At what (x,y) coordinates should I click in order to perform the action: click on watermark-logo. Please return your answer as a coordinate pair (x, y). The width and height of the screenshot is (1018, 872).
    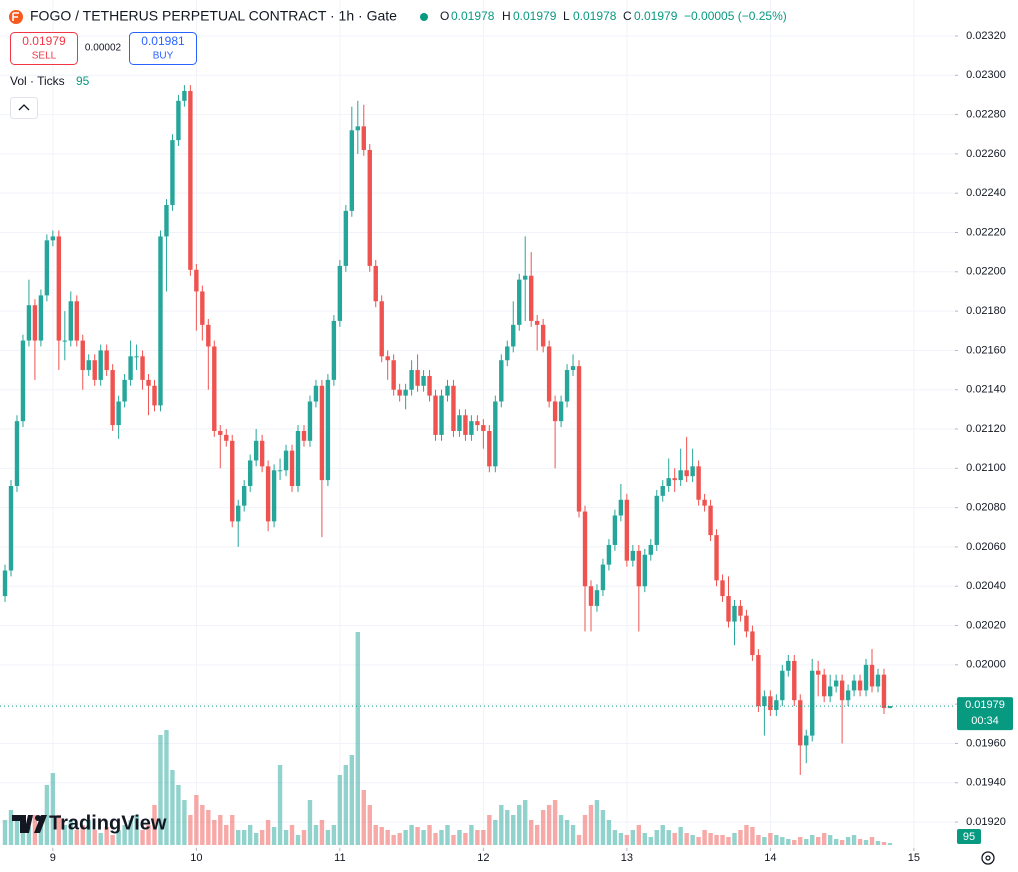
    Looking at the image, I should click on (22, 824).